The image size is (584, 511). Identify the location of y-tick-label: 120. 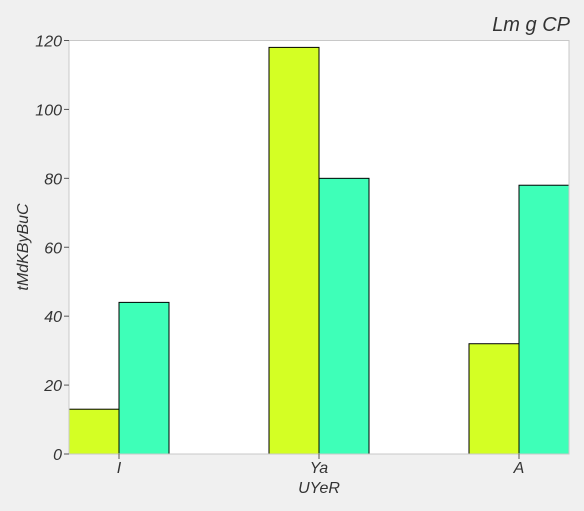
(48, 42).